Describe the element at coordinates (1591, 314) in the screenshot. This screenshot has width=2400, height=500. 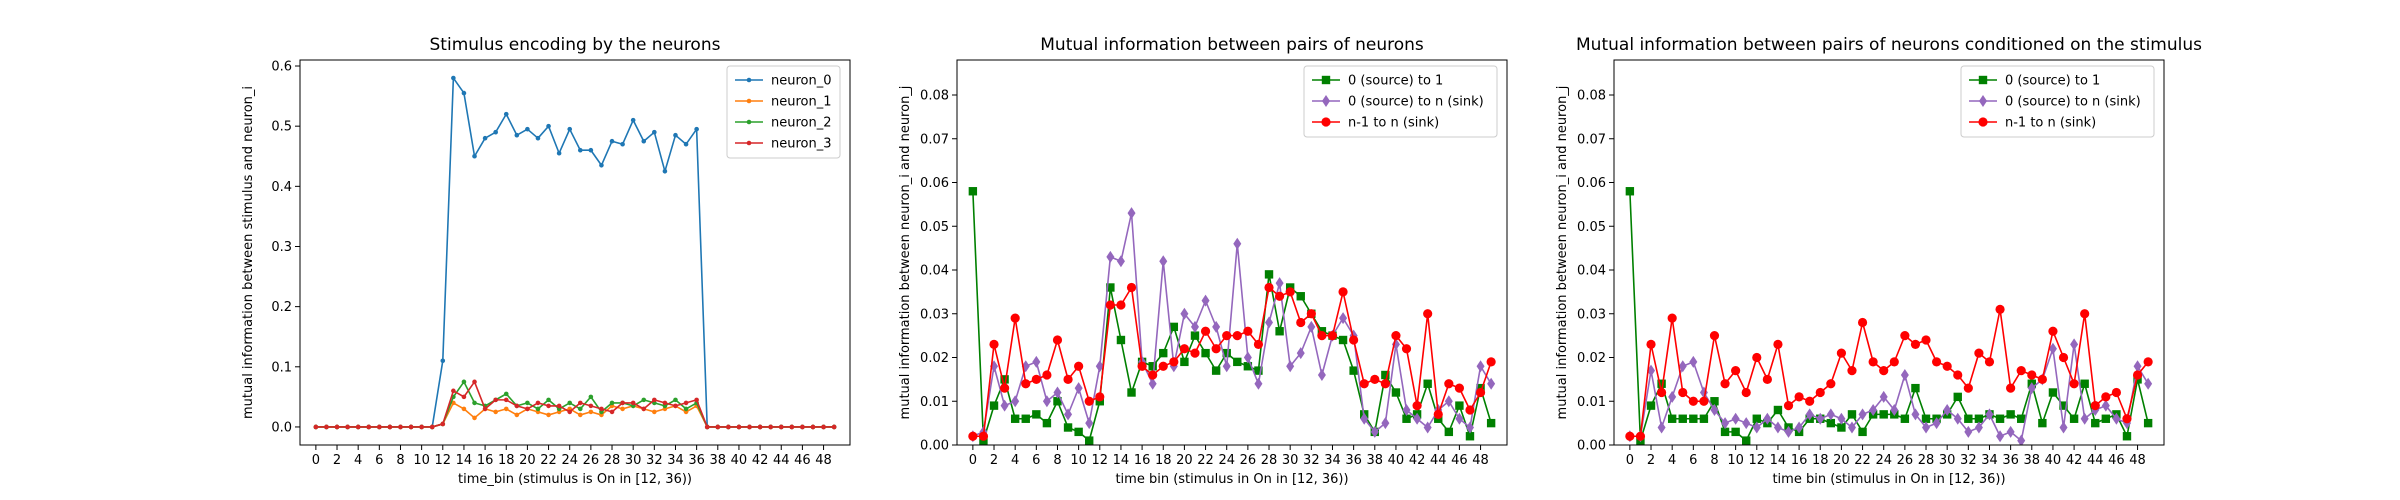
I see `y-tick-label: 0.03` at that location.